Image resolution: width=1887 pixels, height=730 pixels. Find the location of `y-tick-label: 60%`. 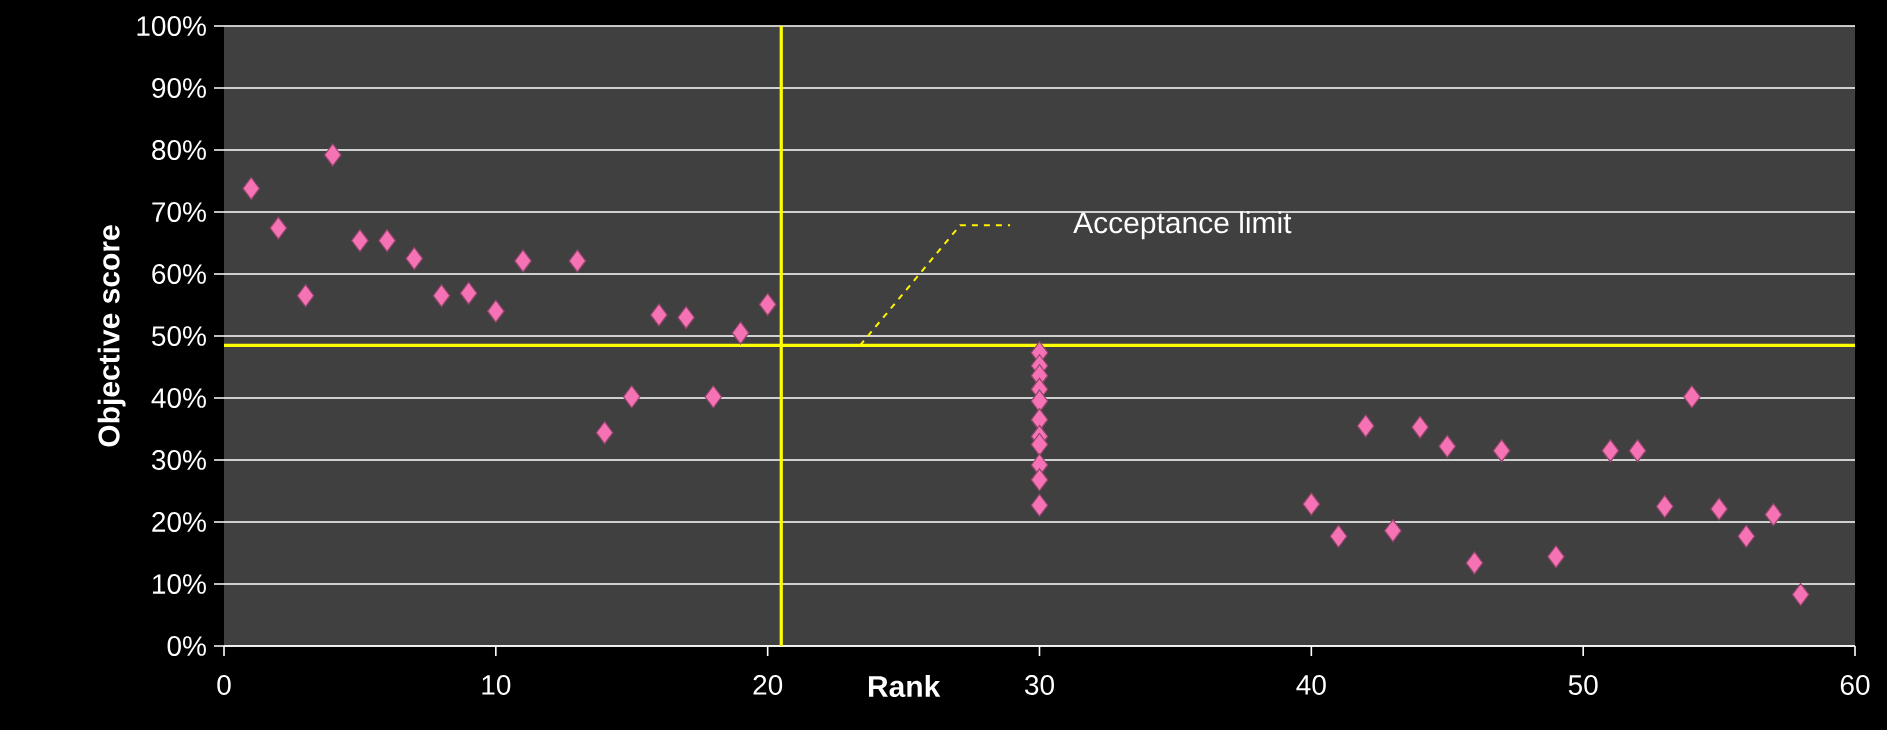

y-tick-label: 60% is located at coordinates (179, 274).